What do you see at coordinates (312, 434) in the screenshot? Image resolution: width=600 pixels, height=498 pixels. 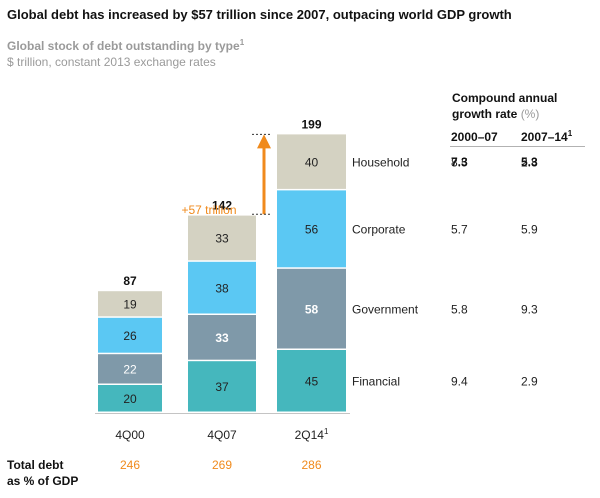 I see `category-label: 2Q141` at bounding box center [312, 434].